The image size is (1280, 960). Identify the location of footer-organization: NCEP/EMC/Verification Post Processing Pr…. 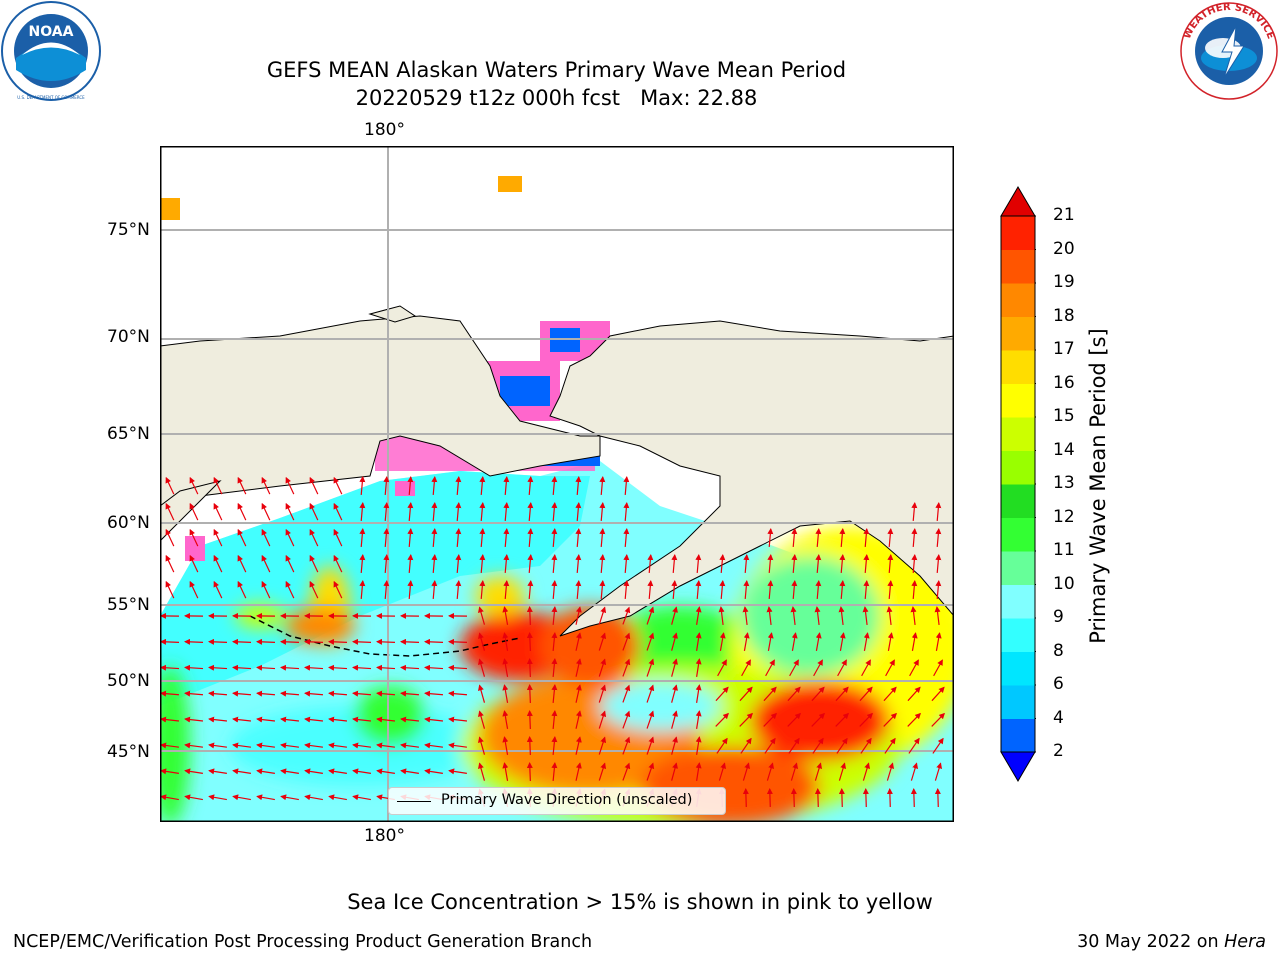
(303, 942).